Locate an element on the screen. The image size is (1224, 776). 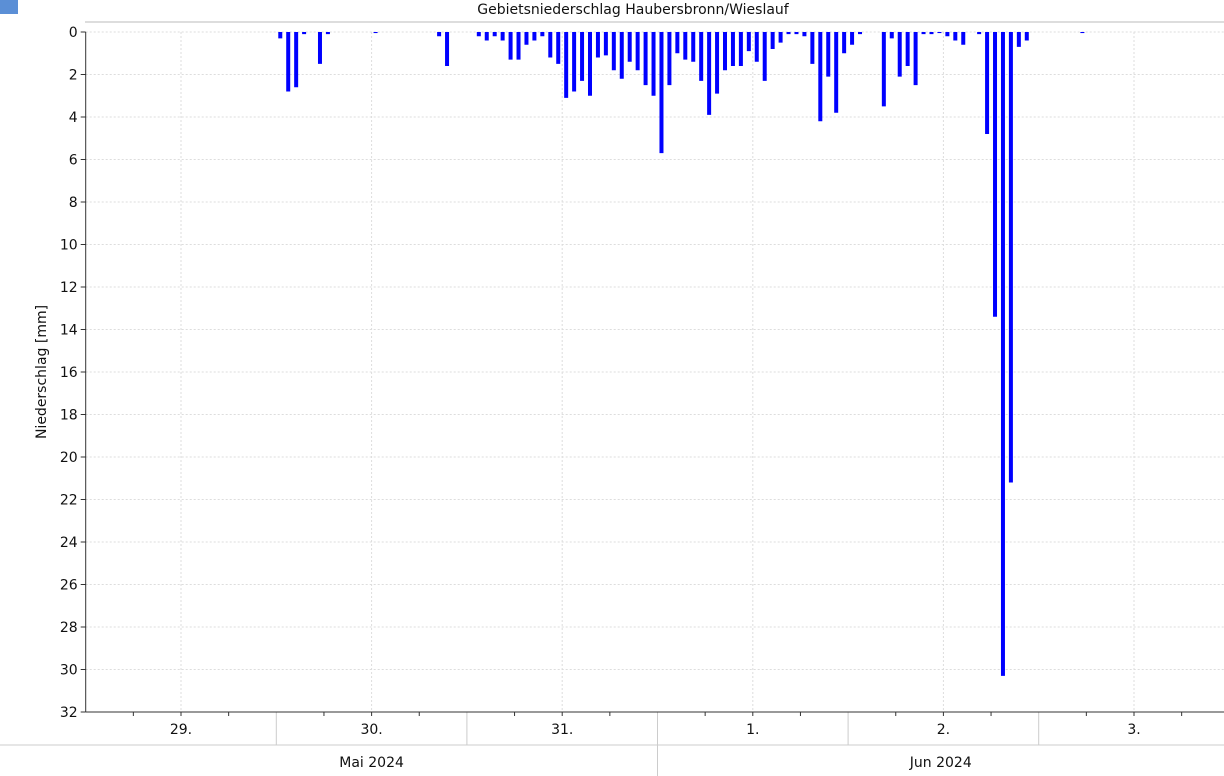
y-tick-label: 26 is located at coordinates (69, 586).